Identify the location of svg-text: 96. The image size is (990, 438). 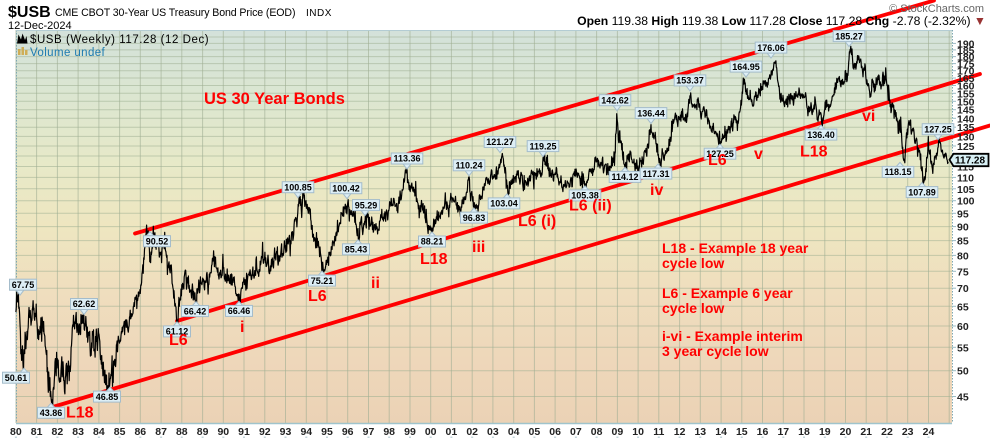
(348, 432).